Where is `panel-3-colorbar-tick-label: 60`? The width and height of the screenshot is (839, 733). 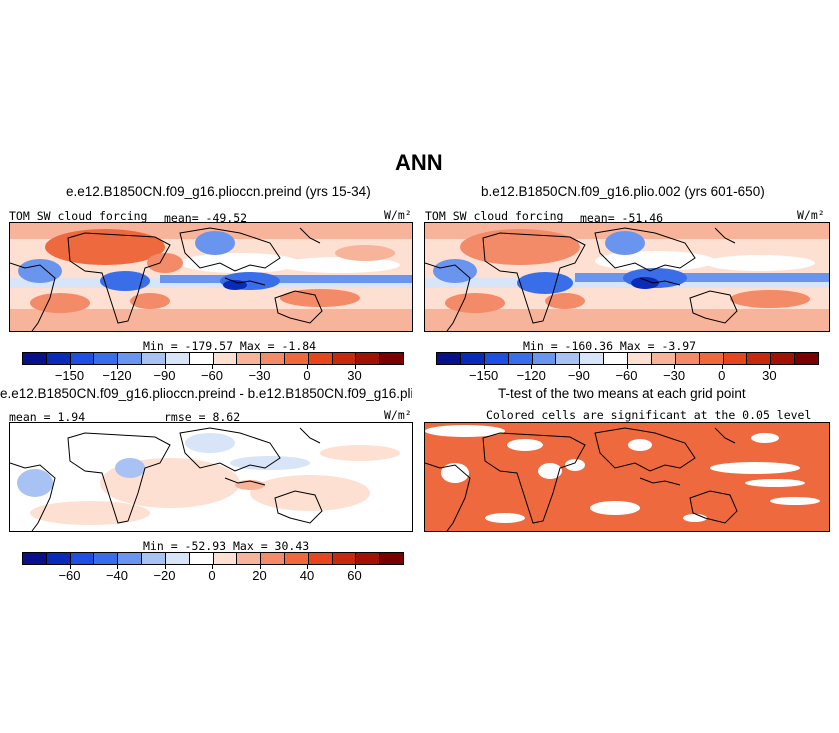
panel-3-colorbar-tick-label: 60 is located at coordinates (354, 575).